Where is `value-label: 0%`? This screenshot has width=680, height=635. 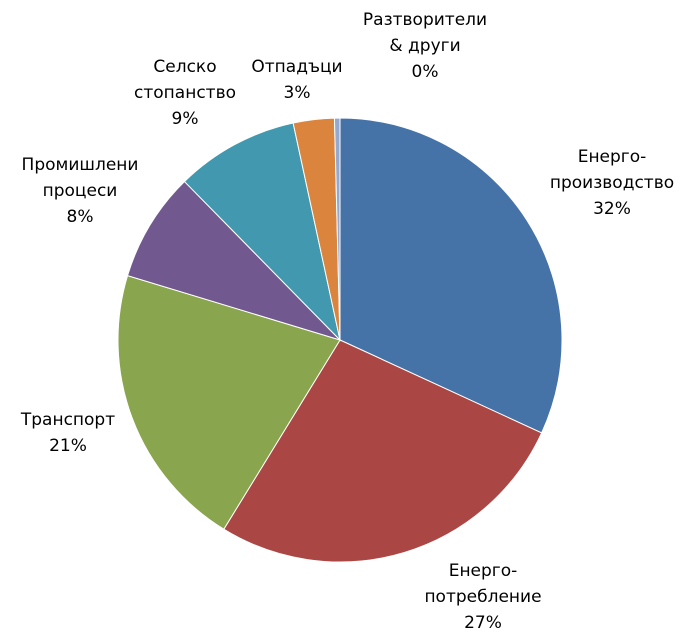 value-label: 0% is located at coordinates (425, 72).